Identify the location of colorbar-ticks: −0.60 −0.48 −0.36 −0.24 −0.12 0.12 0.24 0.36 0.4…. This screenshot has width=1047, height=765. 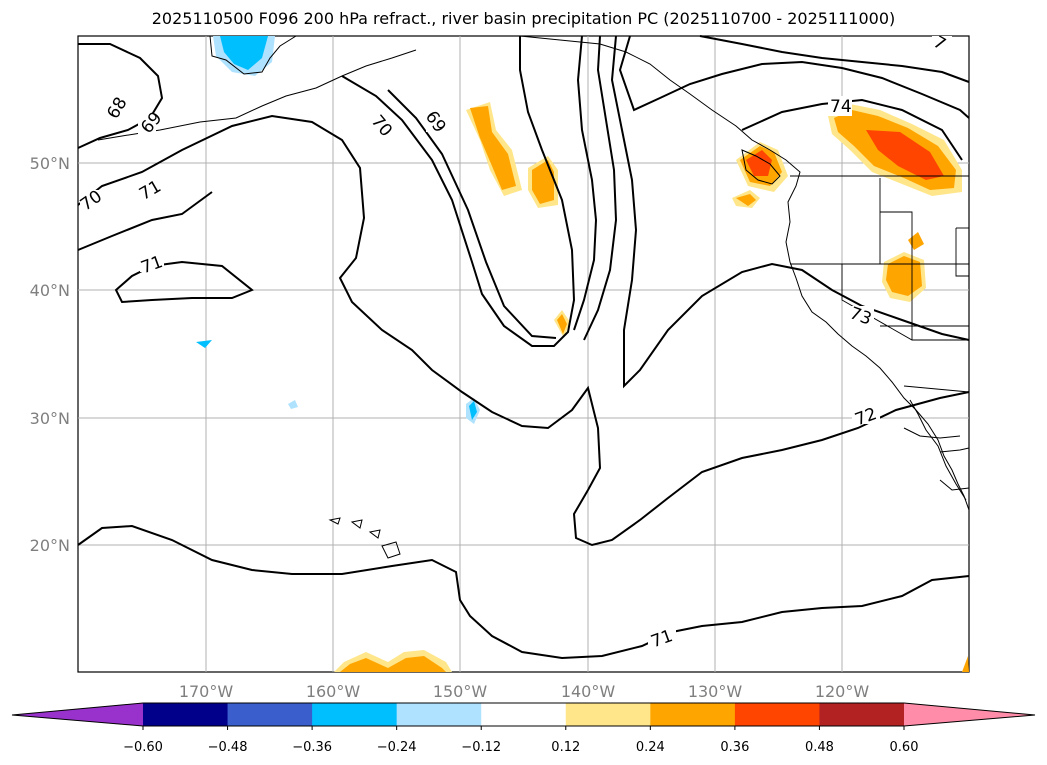
(520, 740).